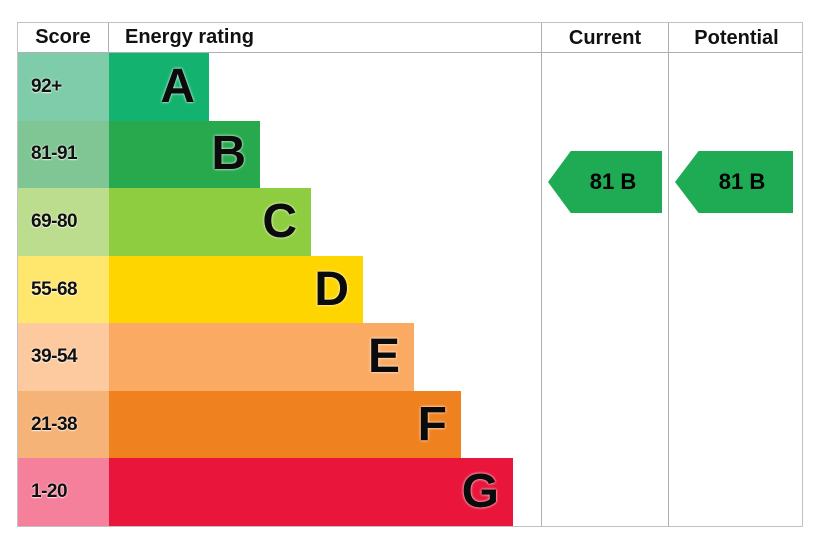  I want to click on band-e-score-range: 39-54, so click(63, 357).